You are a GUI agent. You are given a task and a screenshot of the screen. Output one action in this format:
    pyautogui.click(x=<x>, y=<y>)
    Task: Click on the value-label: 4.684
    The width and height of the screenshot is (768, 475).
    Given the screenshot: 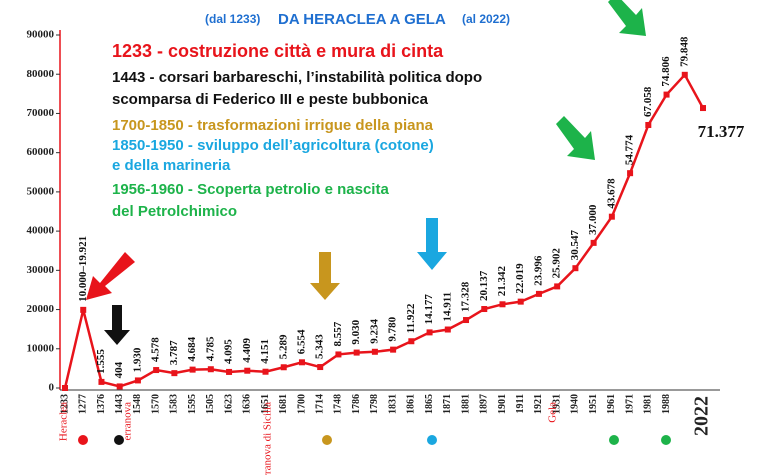 What is the action you would take?
    pyautogui.click(x=192, y=348)
    